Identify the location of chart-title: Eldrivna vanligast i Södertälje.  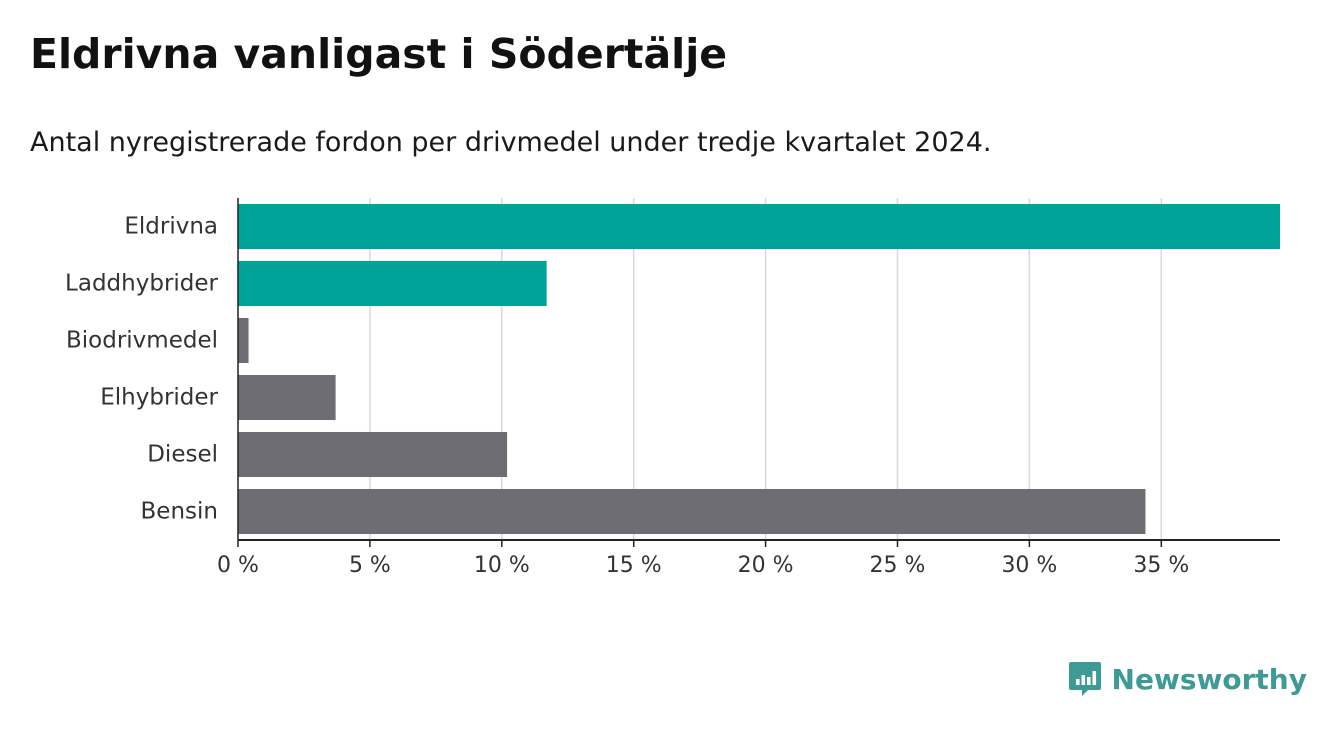
(379, 54).